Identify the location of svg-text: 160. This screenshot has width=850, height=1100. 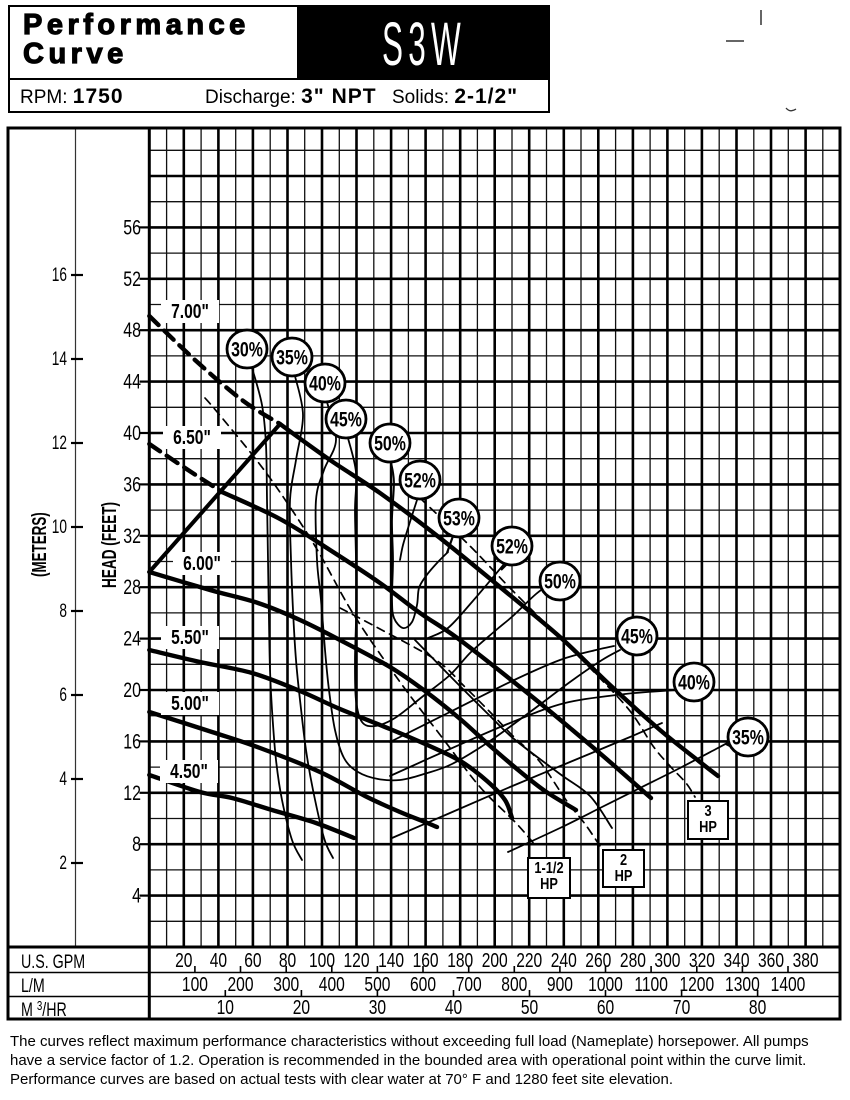
(426, 960).